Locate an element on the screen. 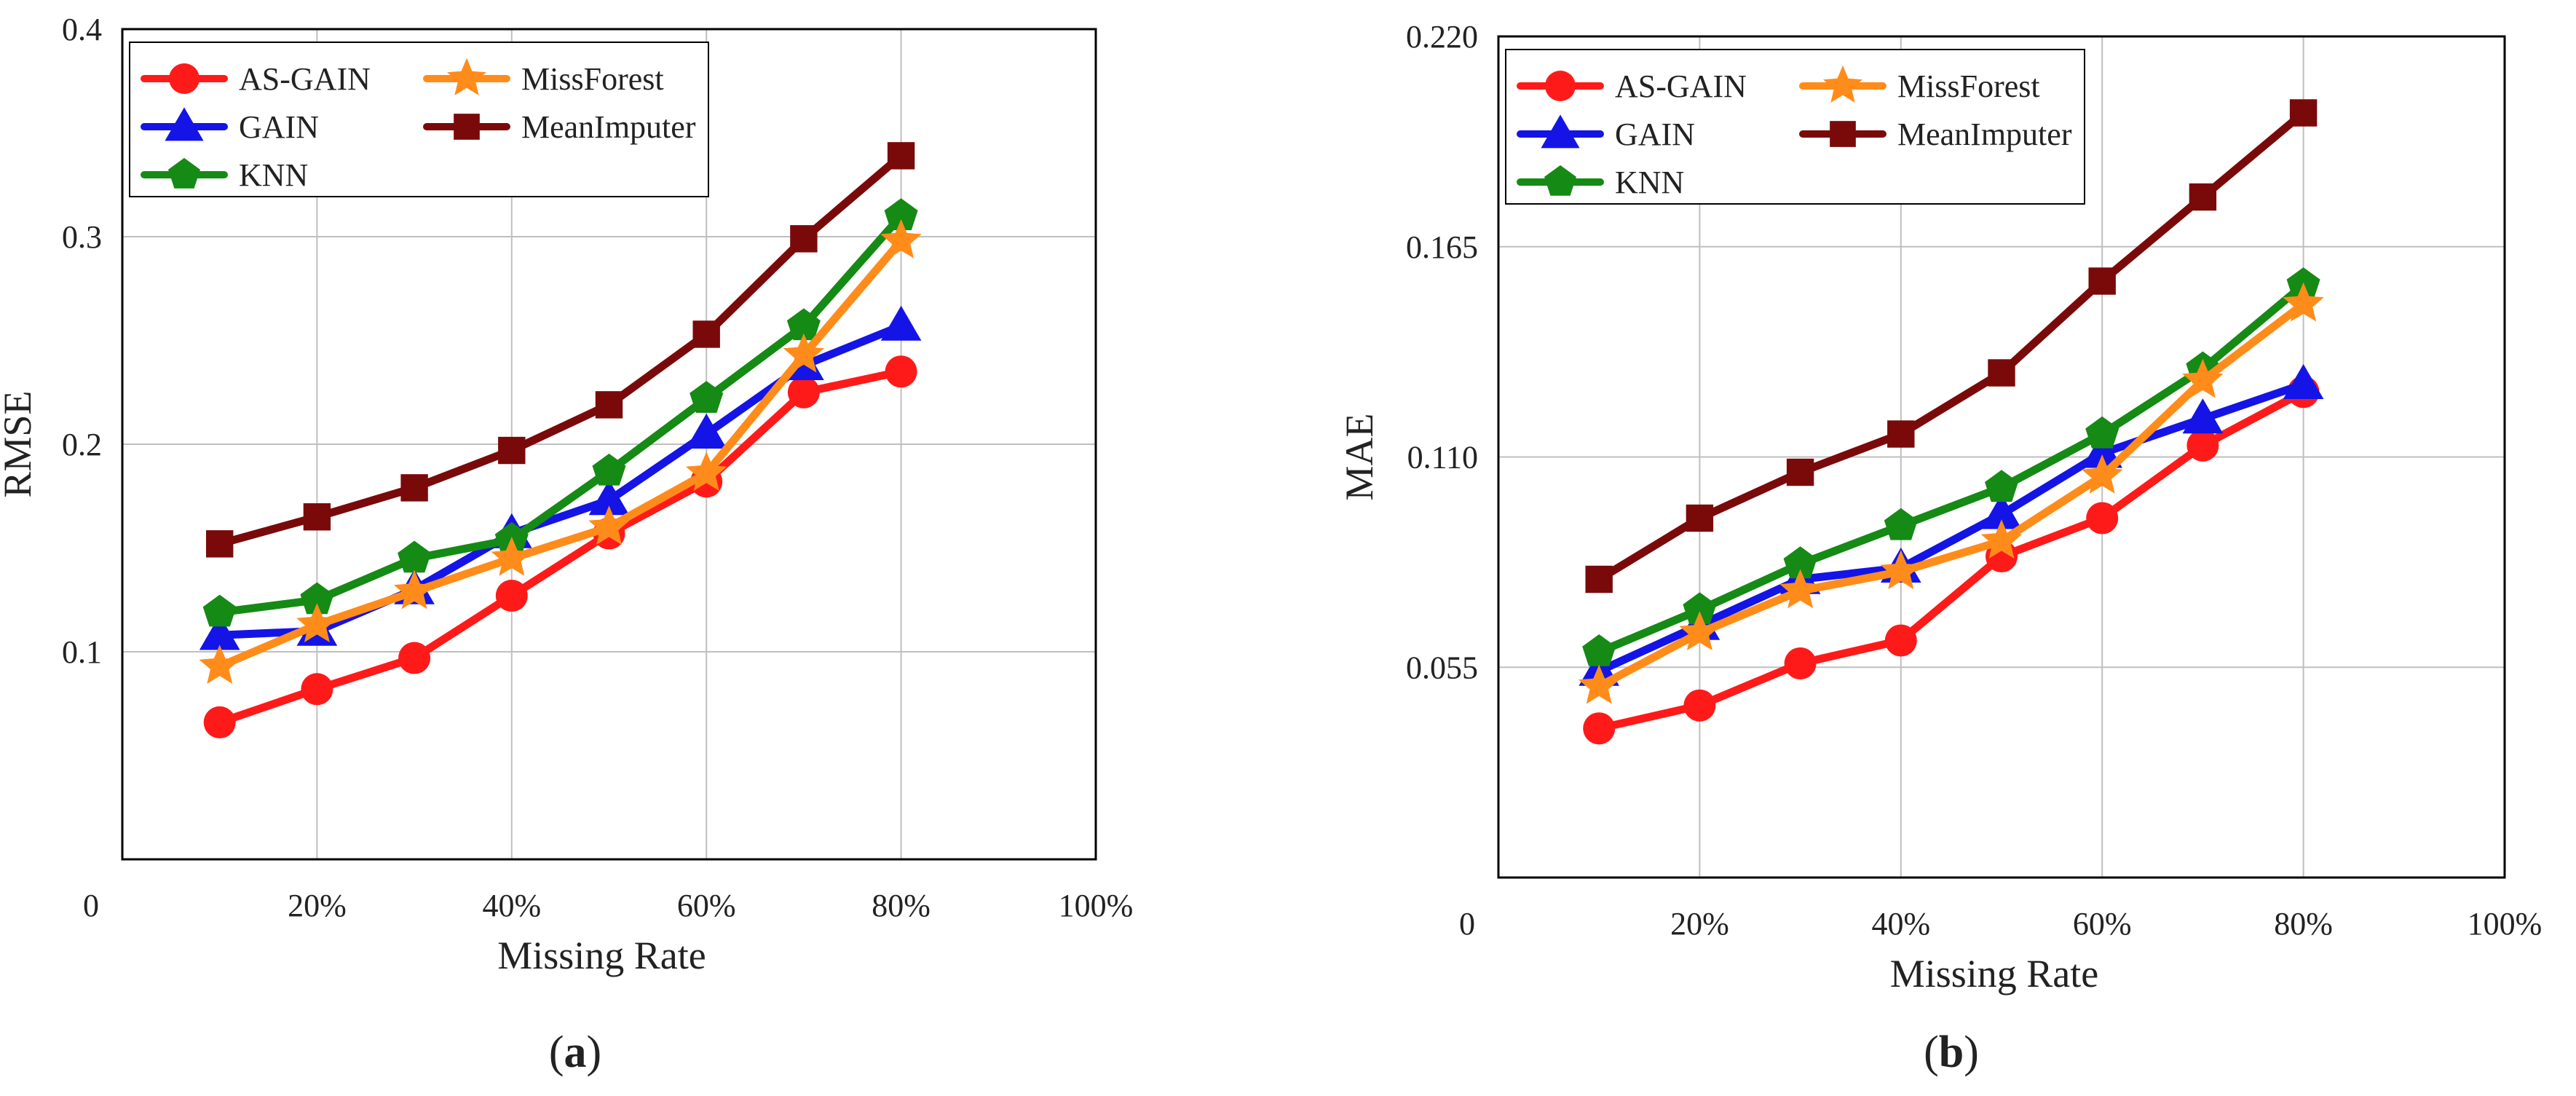  series-knn is located at coordinates (1951, 466).